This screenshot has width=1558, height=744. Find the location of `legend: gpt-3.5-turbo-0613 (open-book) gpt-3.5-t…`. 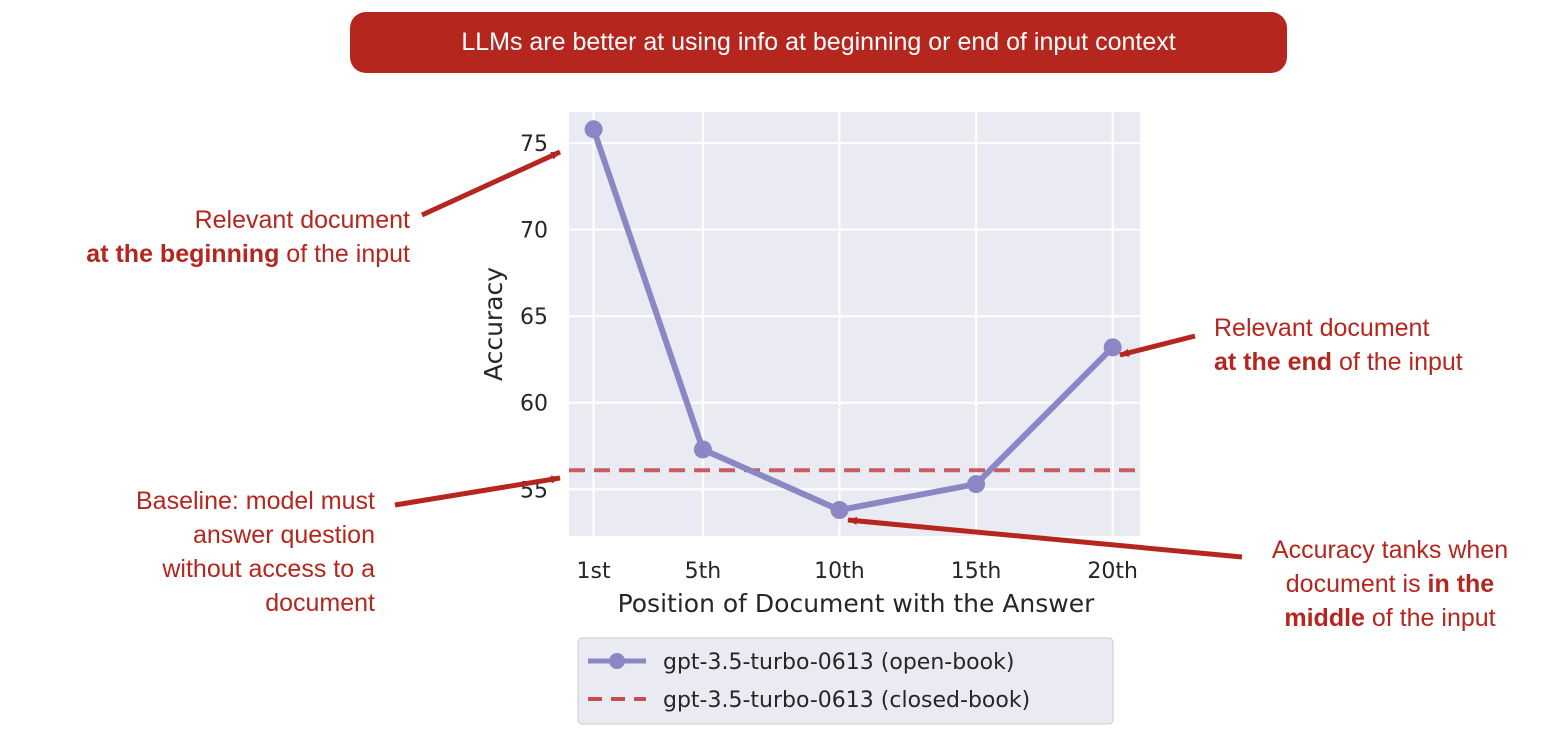

legend: gpt-3.5-turbo-0613 (open-book) gpt-3.5-t… is located at coordinates (845, 681).